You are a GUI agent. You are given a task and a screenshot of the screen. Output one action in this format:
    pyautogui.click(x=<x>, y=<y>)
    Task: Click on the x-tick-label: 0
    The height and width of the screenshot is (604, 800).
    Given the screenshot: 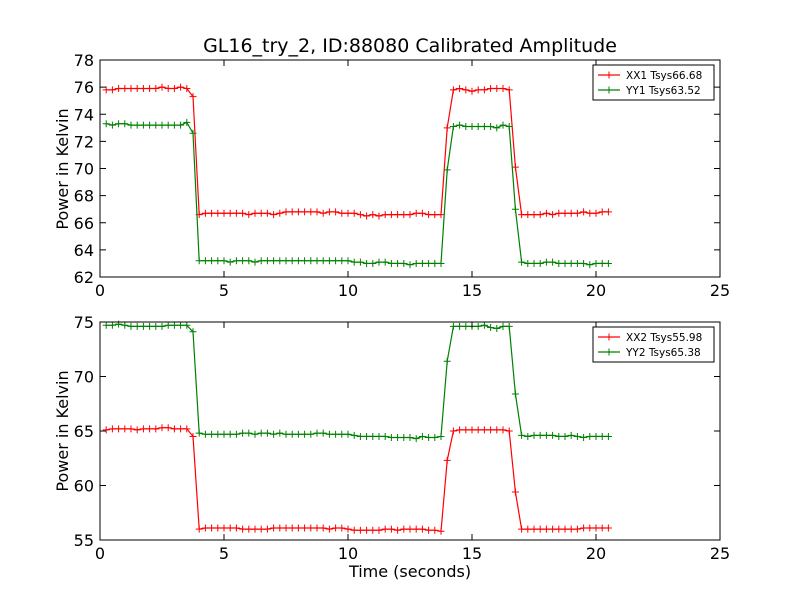 What is the action you would take?
    pyautogui.click(x=100, y=290)
    